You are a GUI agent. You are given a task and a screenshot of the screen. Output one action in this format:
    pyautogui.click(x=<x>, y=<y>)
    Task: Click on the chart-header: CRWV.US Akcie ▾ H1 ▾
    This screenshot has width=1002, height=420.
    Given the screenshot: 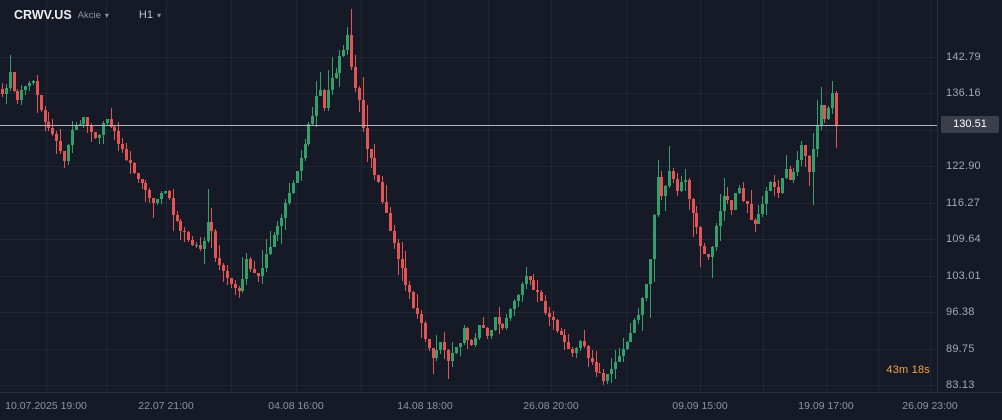 What is the action you would take?
    pyautogui.click(x=87, y=15)
    